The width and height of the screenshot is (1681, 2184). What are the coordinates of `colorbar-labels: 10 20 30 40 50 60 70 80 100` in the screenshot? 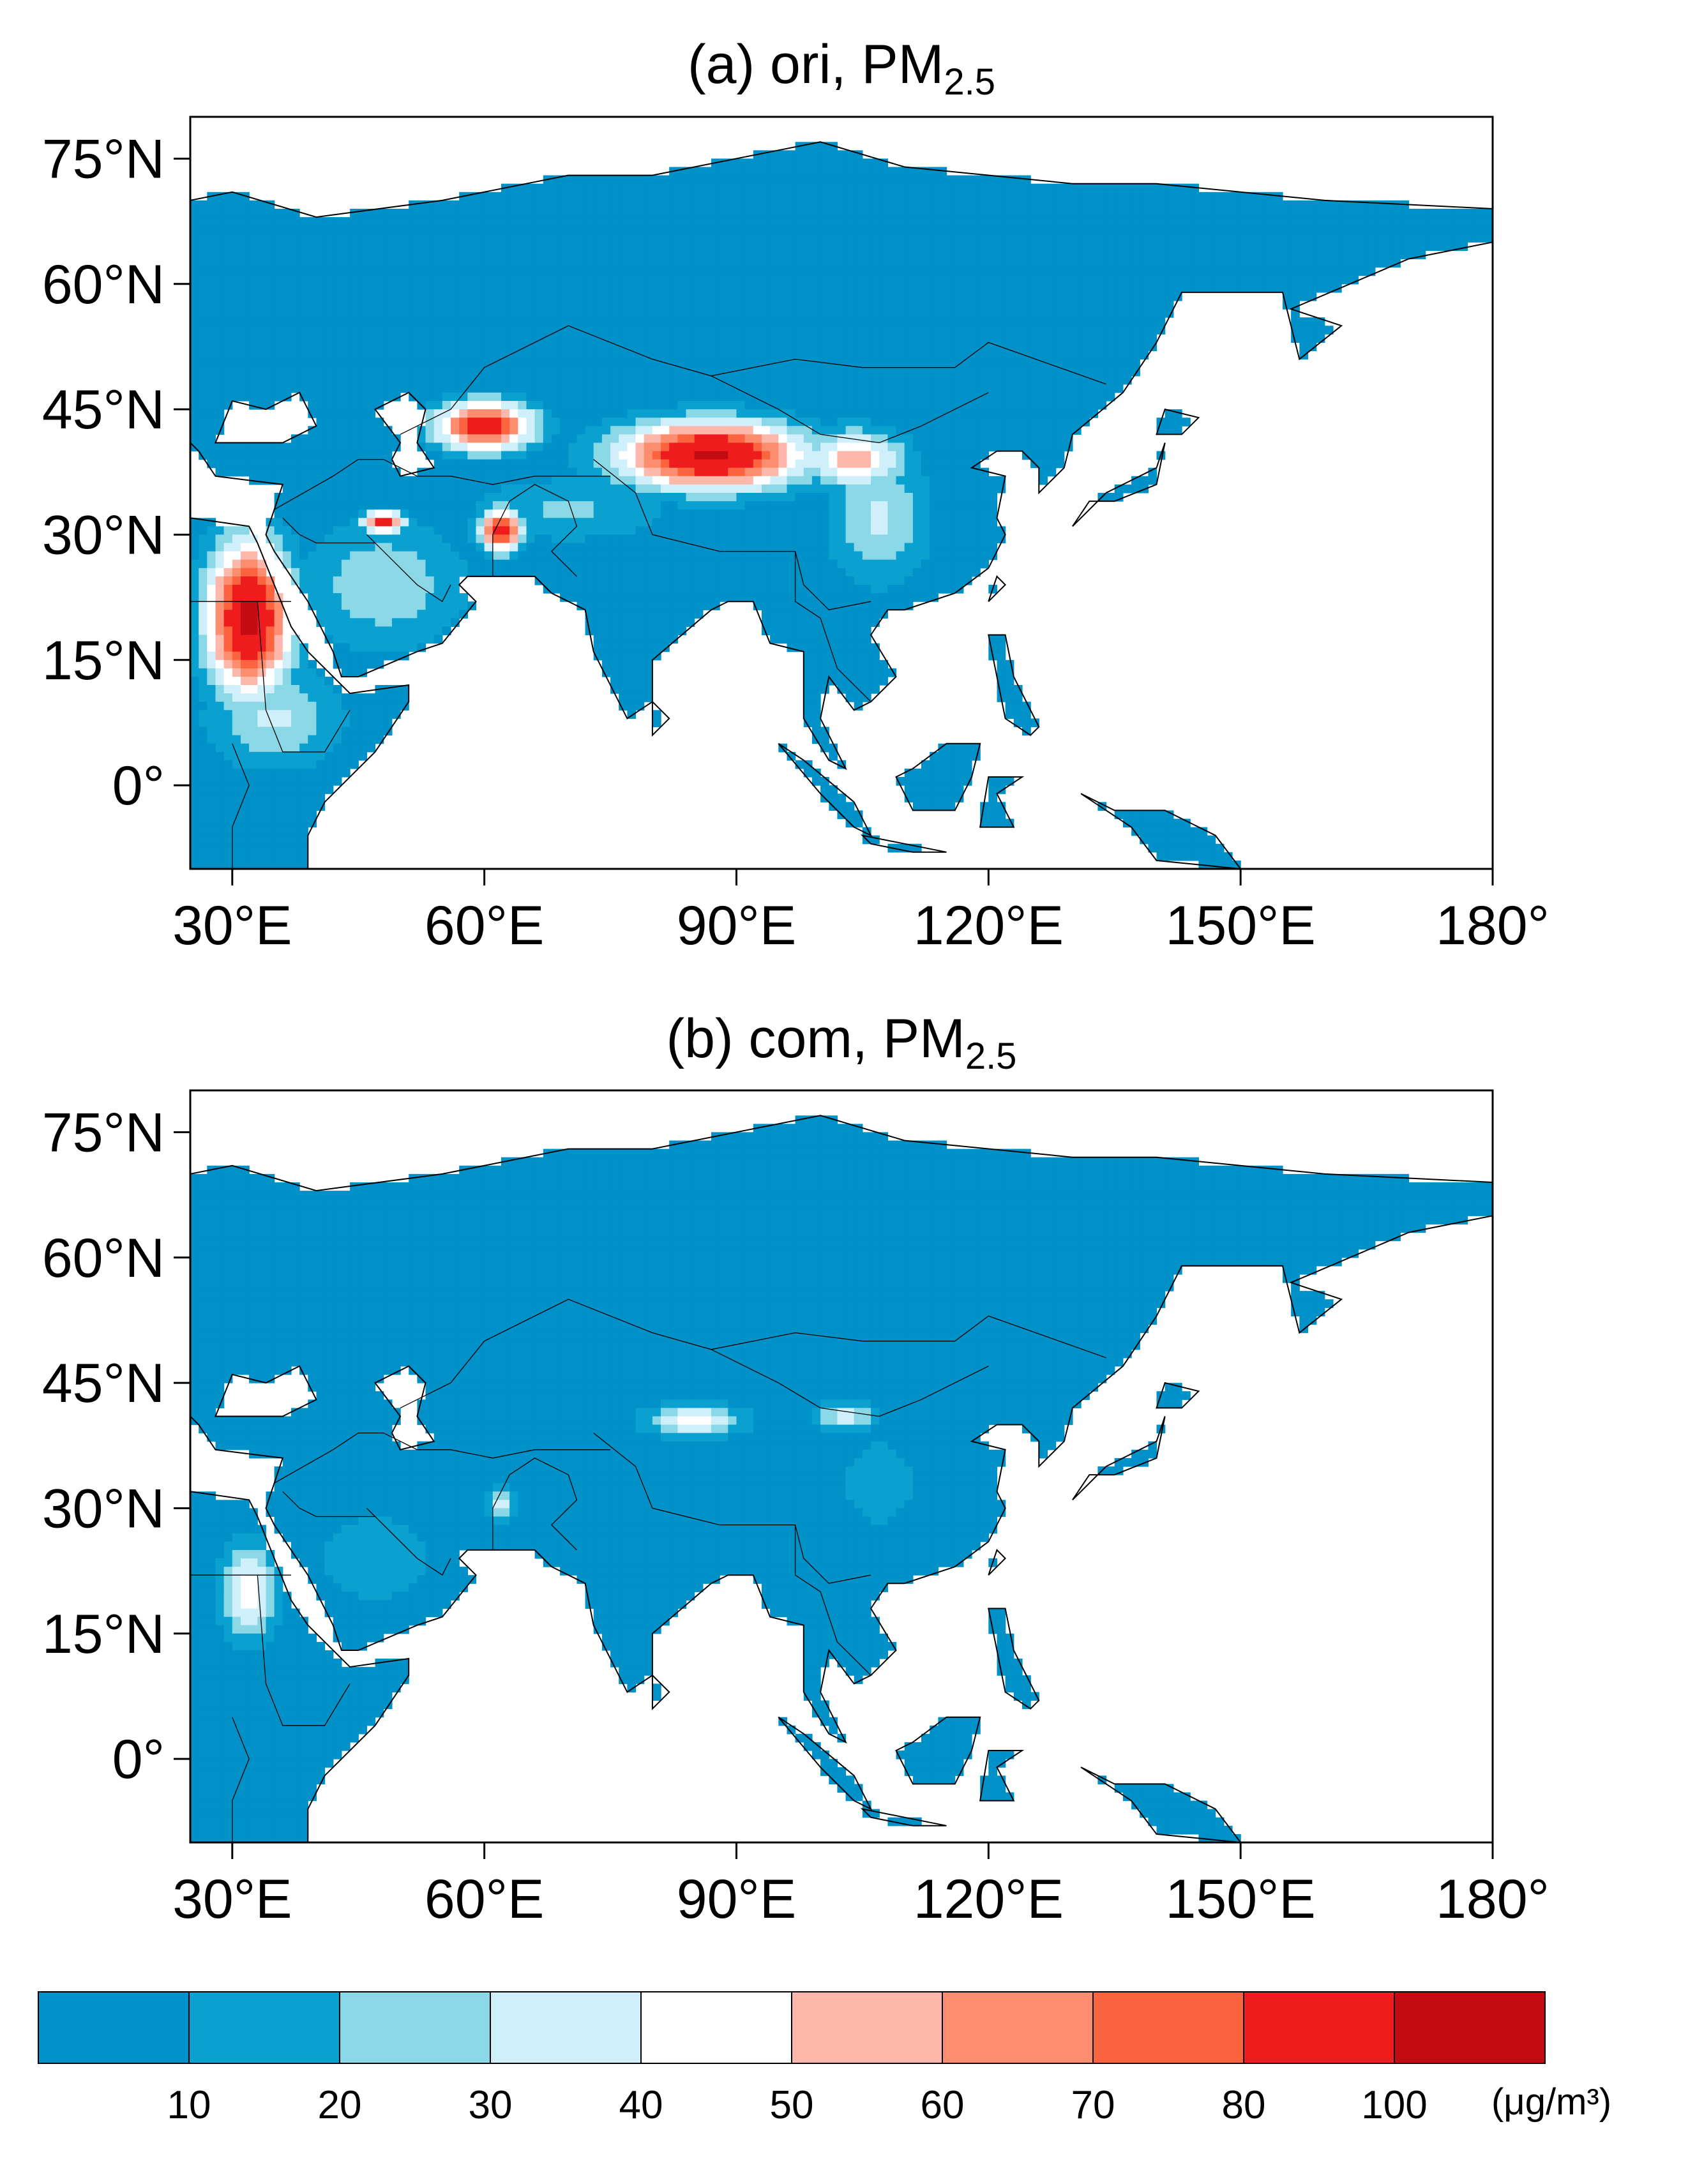 It's located at (797, 2105).